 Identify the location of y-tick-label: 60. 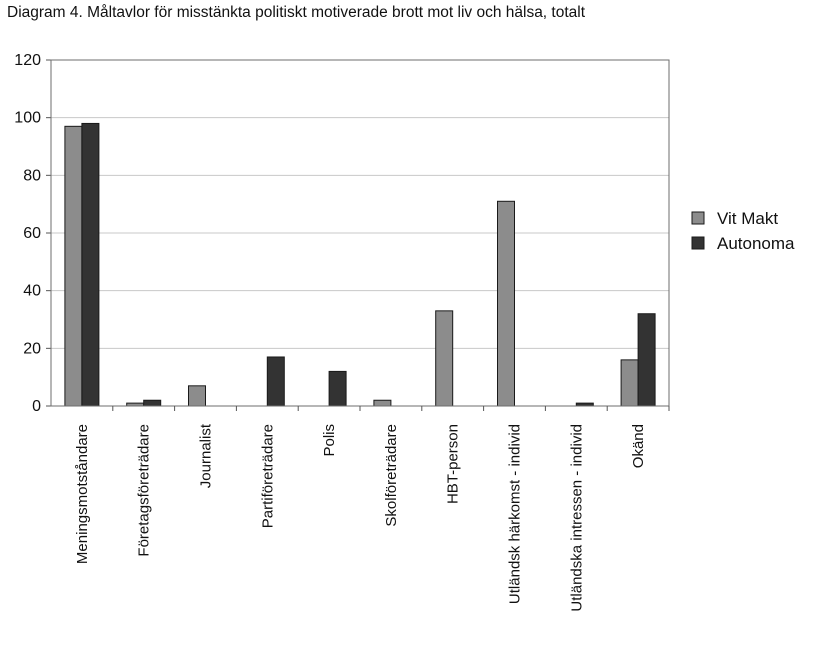
(32, 233).